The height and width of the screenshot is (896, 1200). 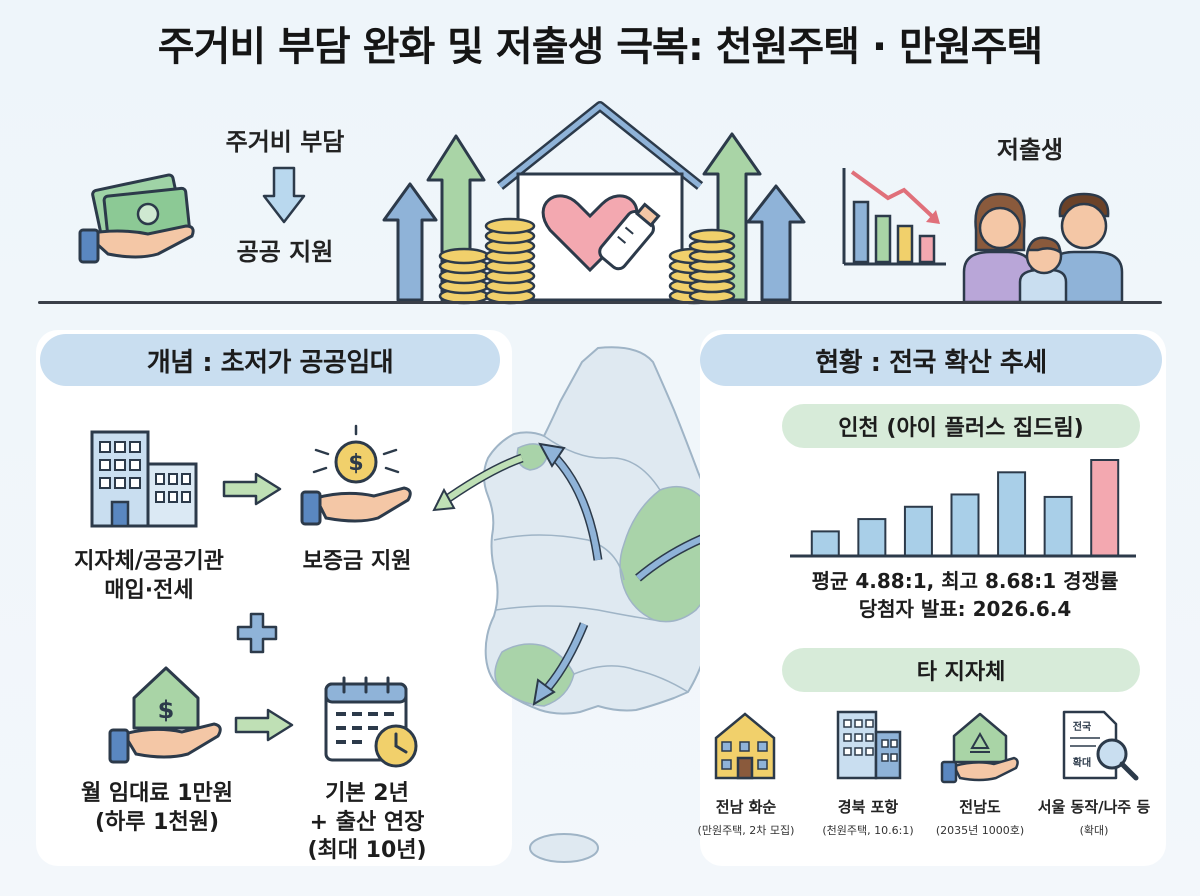 What do you see at coordinates (285, 252) in the screenshot?
I see `header-left-bottom: 공공 지원` at bounding box center [285, 252].